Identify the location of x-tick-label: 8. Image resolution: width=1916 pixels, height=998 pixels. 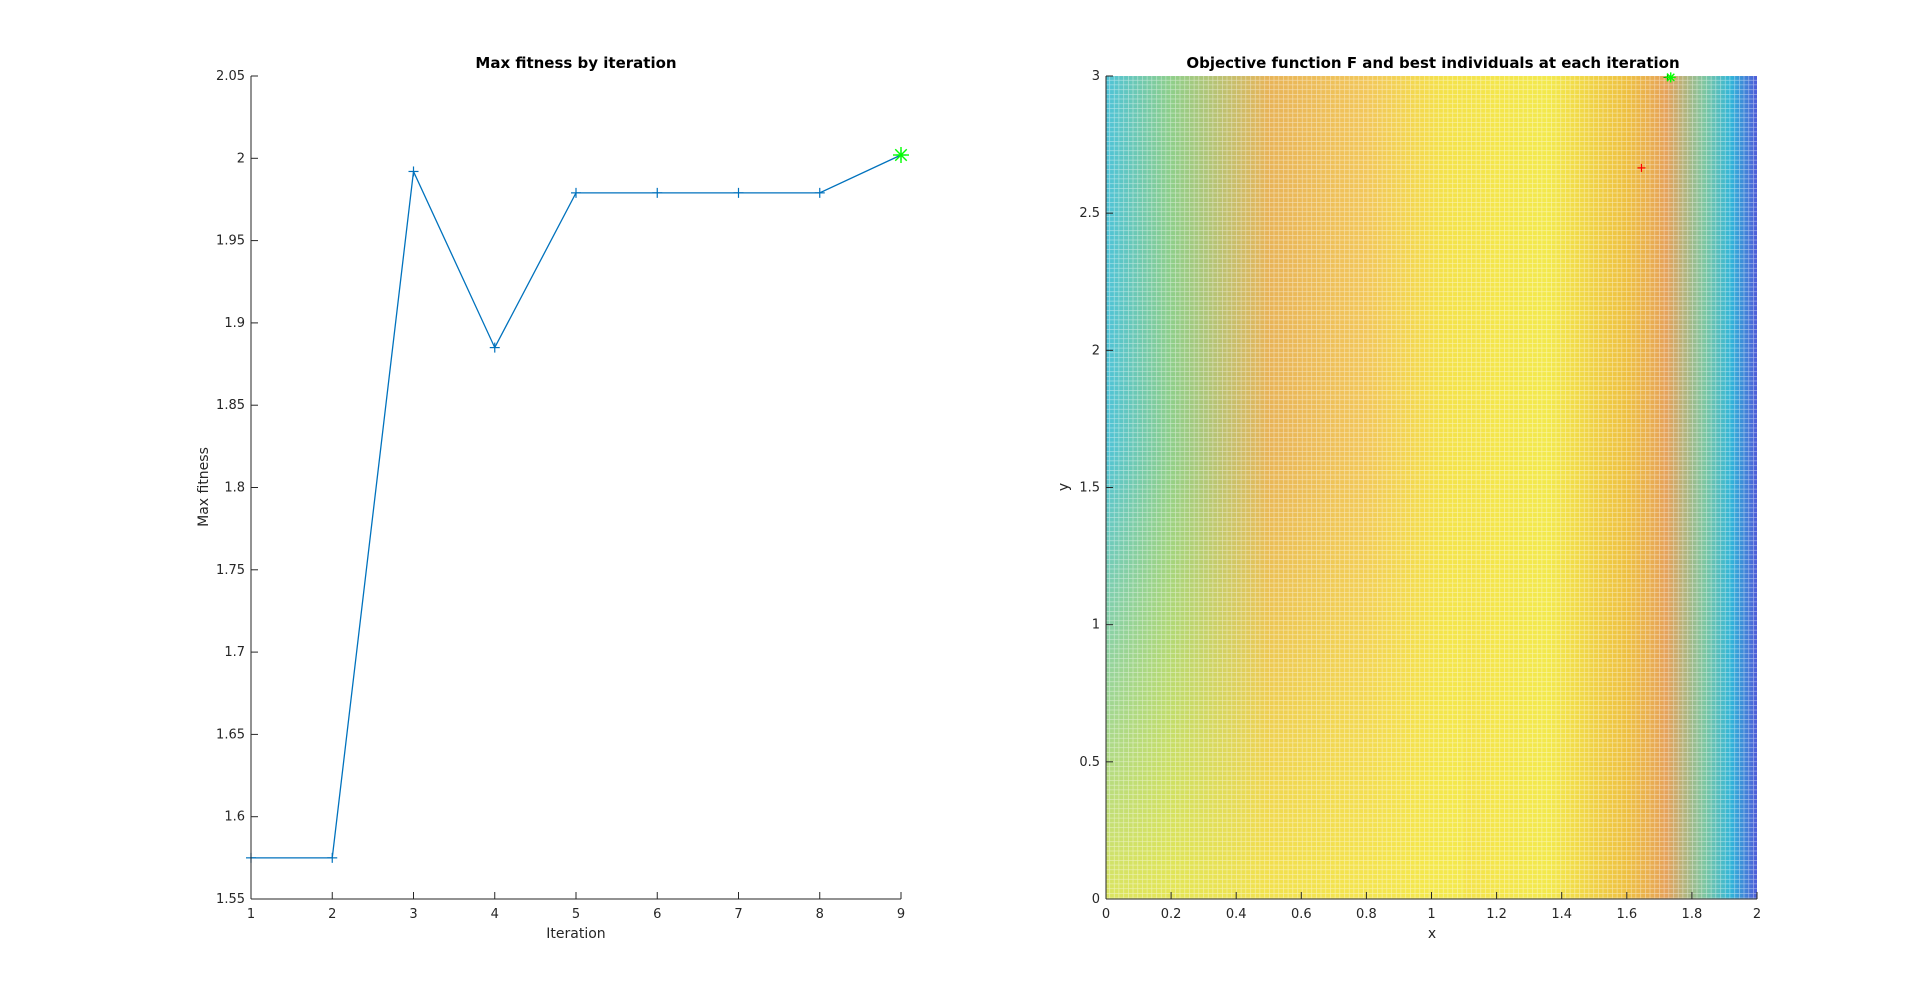
(820, 914).